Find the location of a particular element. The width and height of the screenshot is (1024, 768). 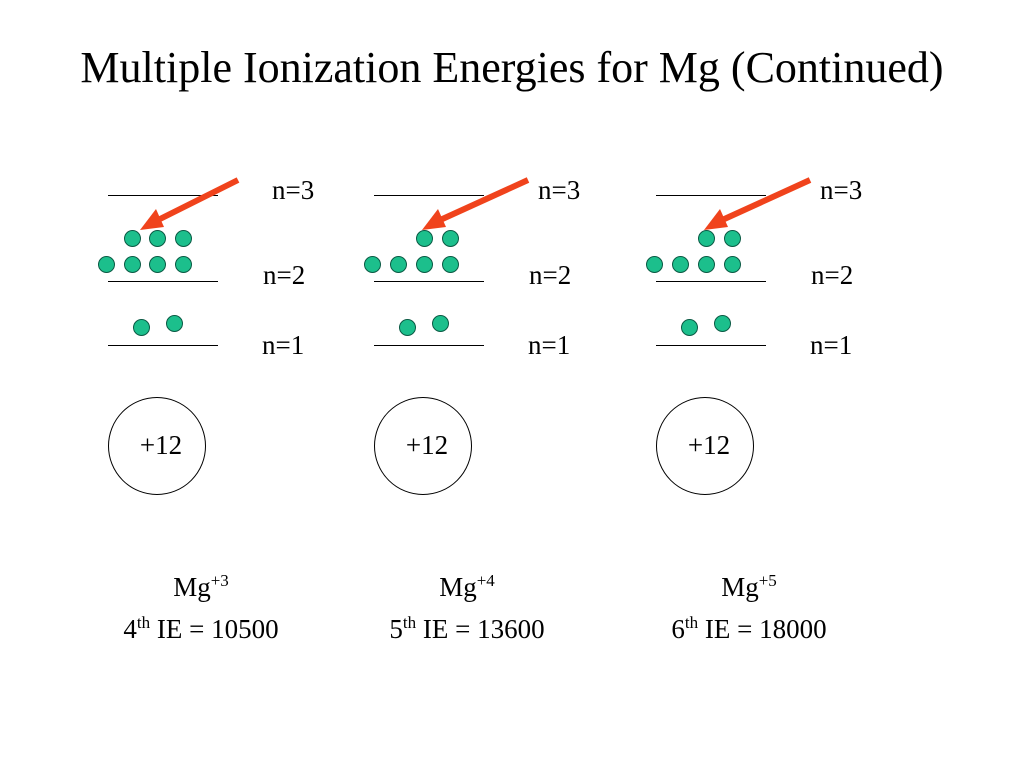

ion-caption: Mg+3 4th IE = 10500 is located at coordinates (201, 608).